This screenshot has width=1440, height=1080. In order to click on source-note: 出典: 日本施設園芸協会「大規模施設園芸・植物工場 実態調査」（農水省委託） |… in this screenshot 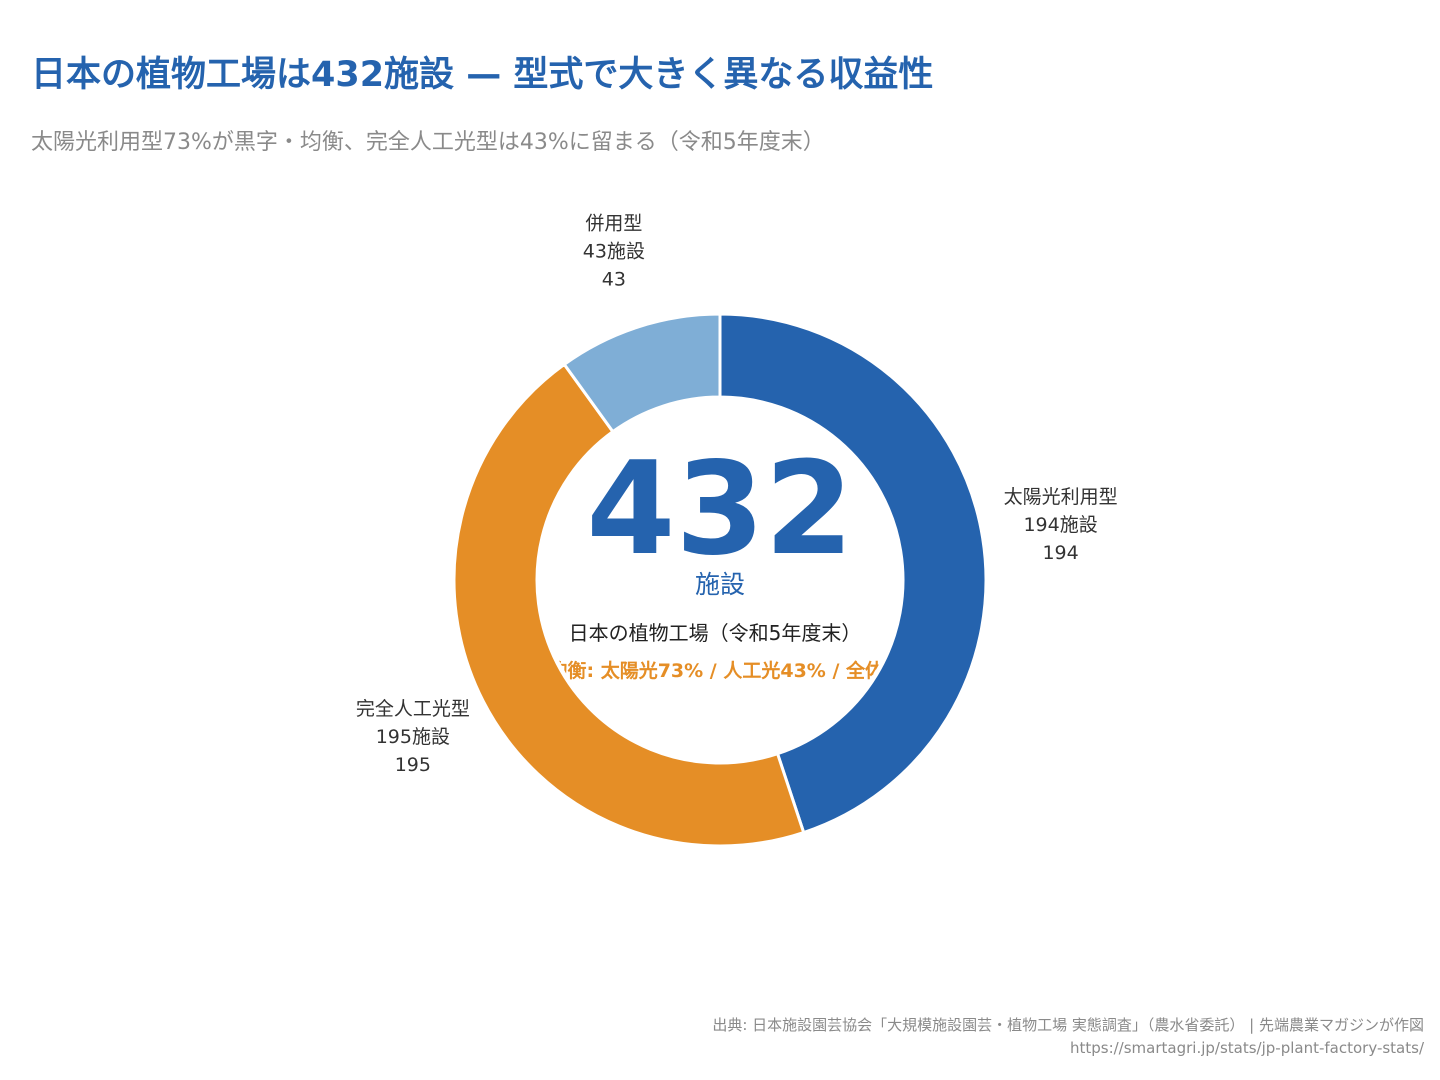, I will do `click(1068, 1025)`.